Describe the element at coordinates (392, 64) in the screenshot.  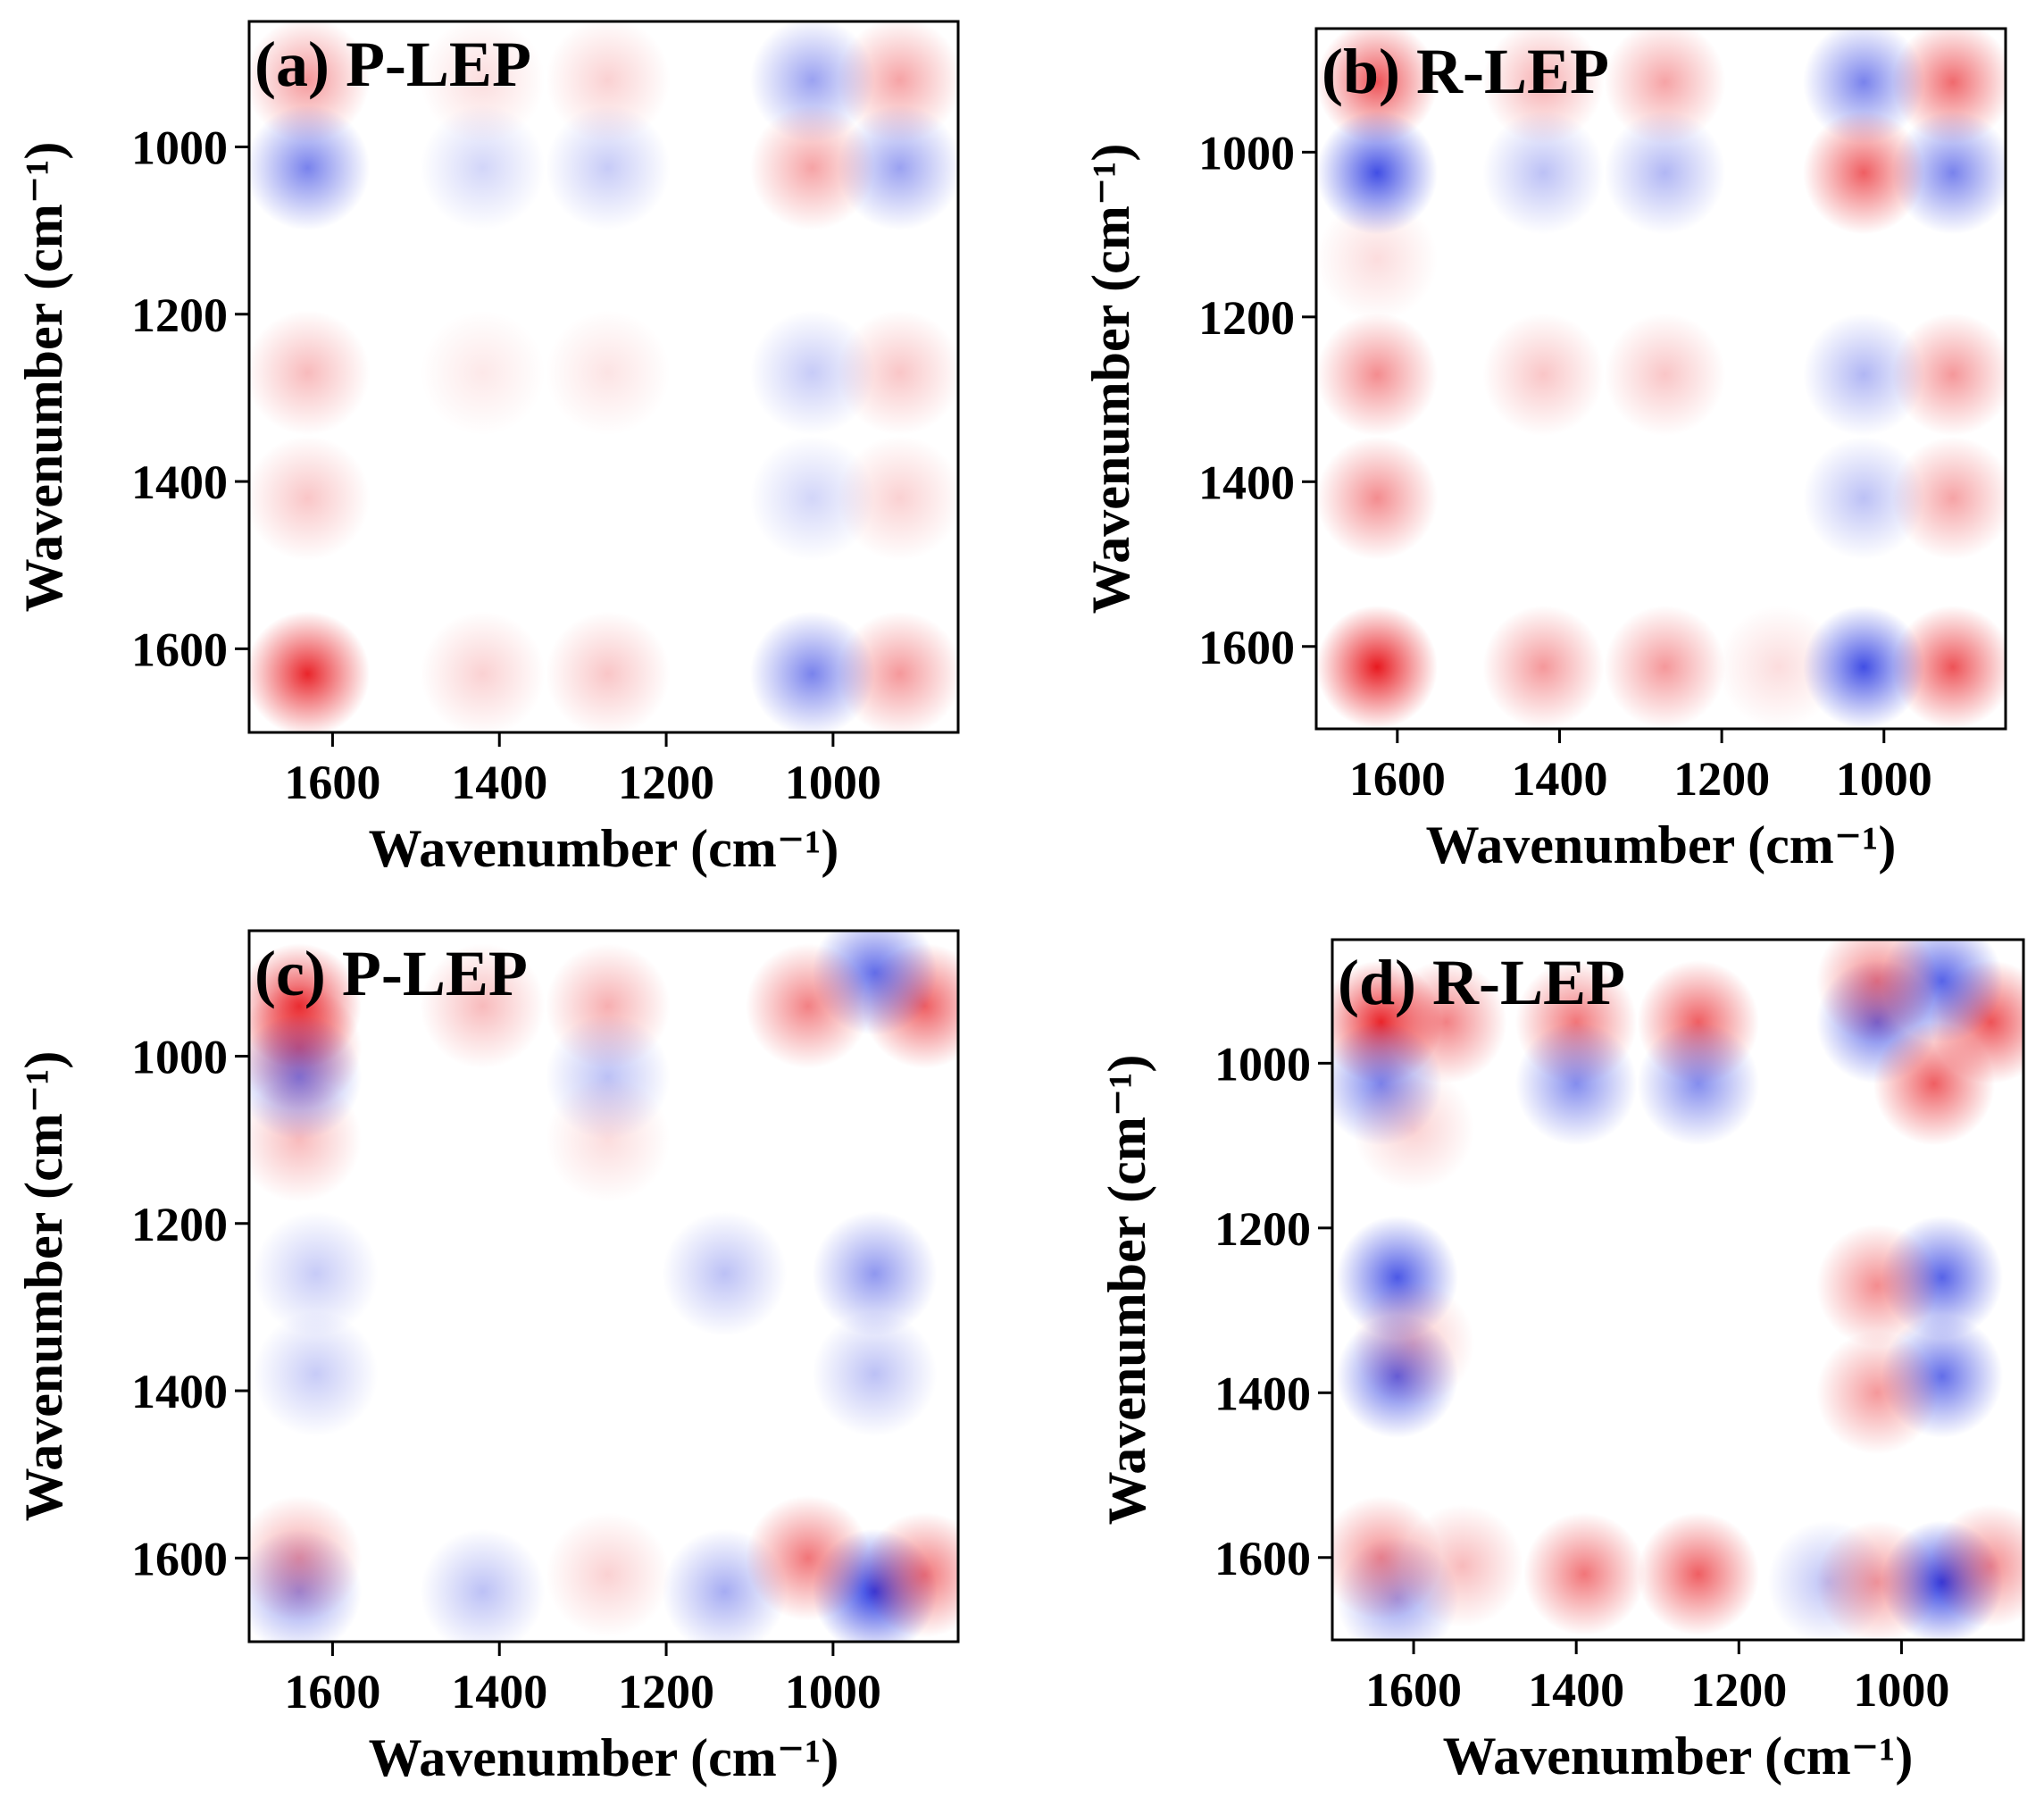
I see `panel-title: (a) P-LEP` at that location.